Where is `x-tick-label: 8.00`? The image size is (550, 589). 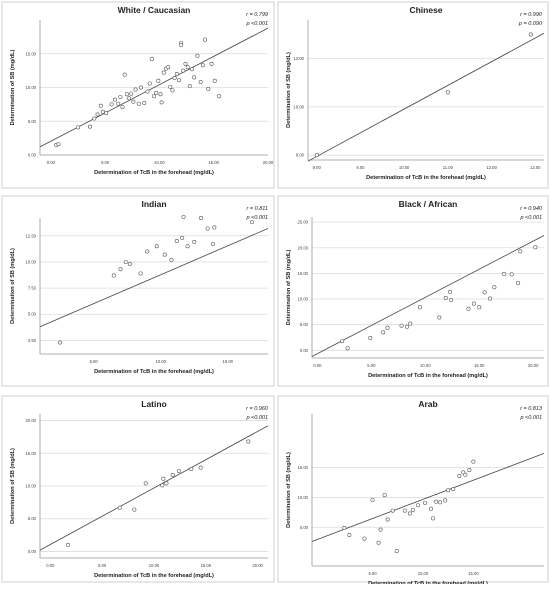
x-tick-label: 8.00 is located at coordinates (317, 167).